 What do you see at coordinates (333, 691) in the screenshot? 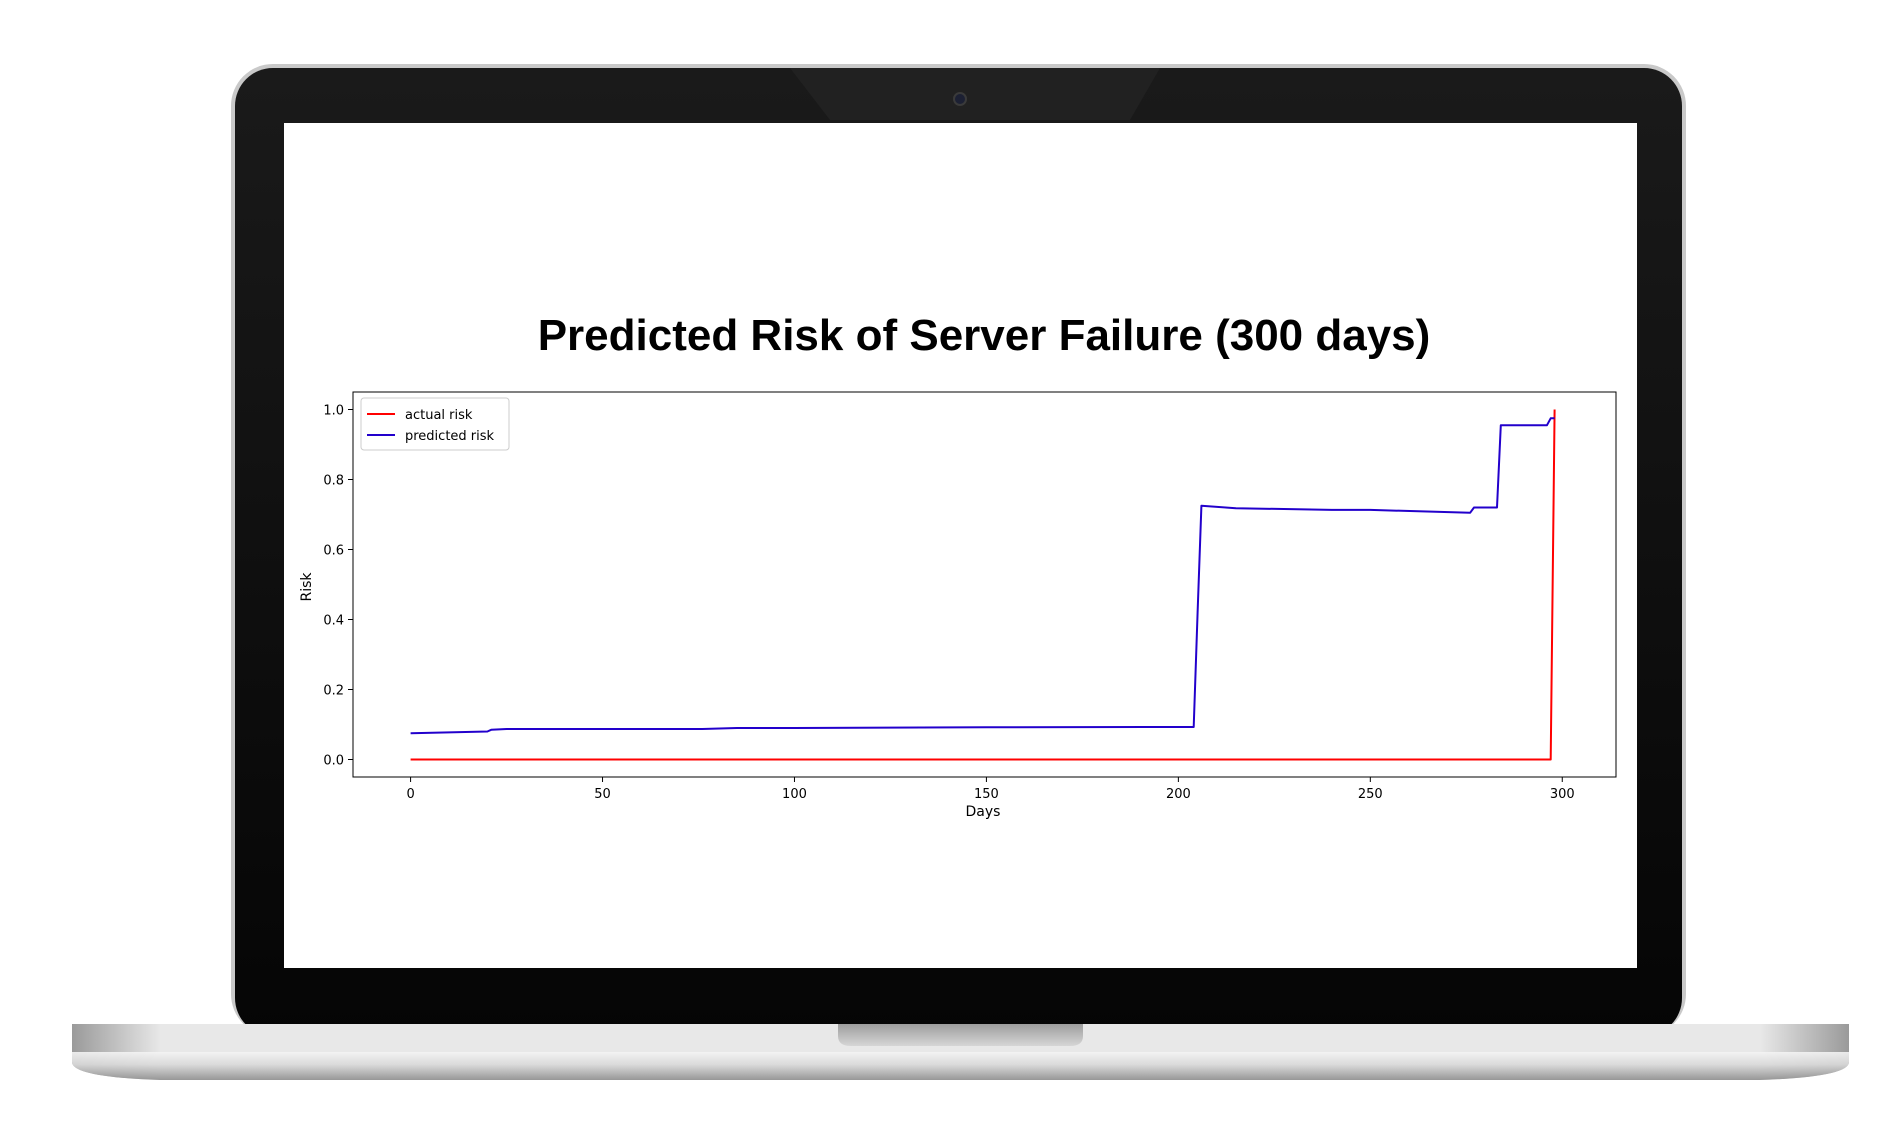
I see `y-tick-label: 0.2` at bounding box center [333, 691].